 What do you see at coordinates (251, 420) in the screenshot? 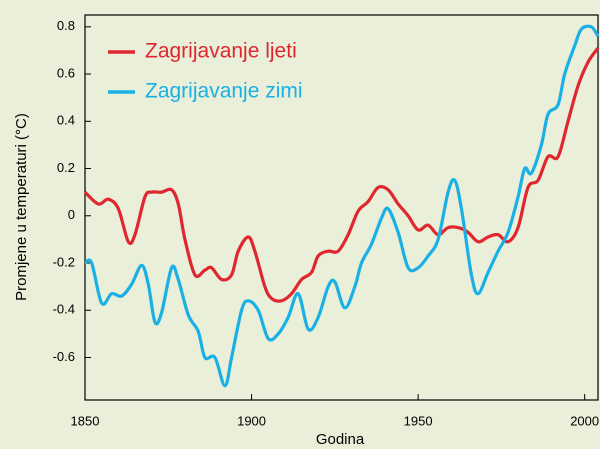
I see `x-tick-label: 1900` at bounding box center [251, 420].